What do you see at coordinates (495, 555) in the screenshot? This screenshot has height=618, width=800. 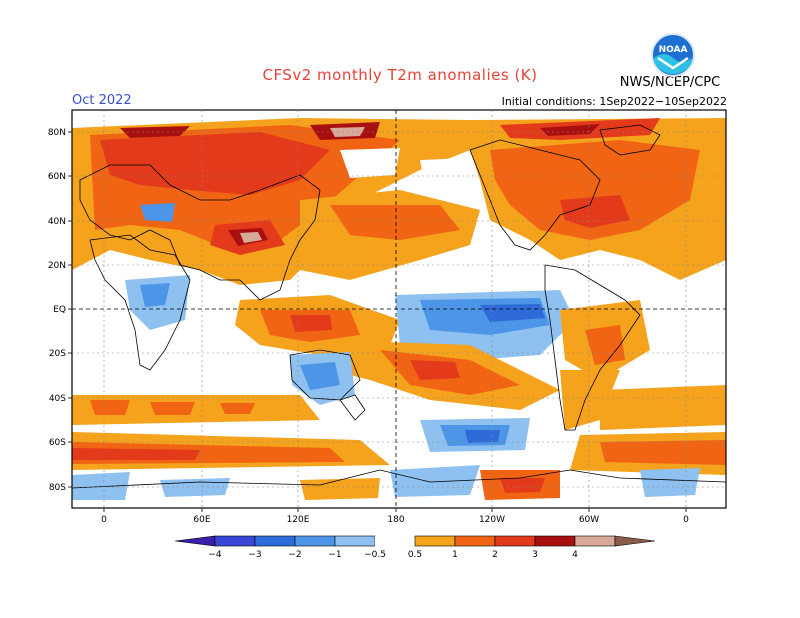 I see `colorbar-label: 2` at bounding box center [495, 555].